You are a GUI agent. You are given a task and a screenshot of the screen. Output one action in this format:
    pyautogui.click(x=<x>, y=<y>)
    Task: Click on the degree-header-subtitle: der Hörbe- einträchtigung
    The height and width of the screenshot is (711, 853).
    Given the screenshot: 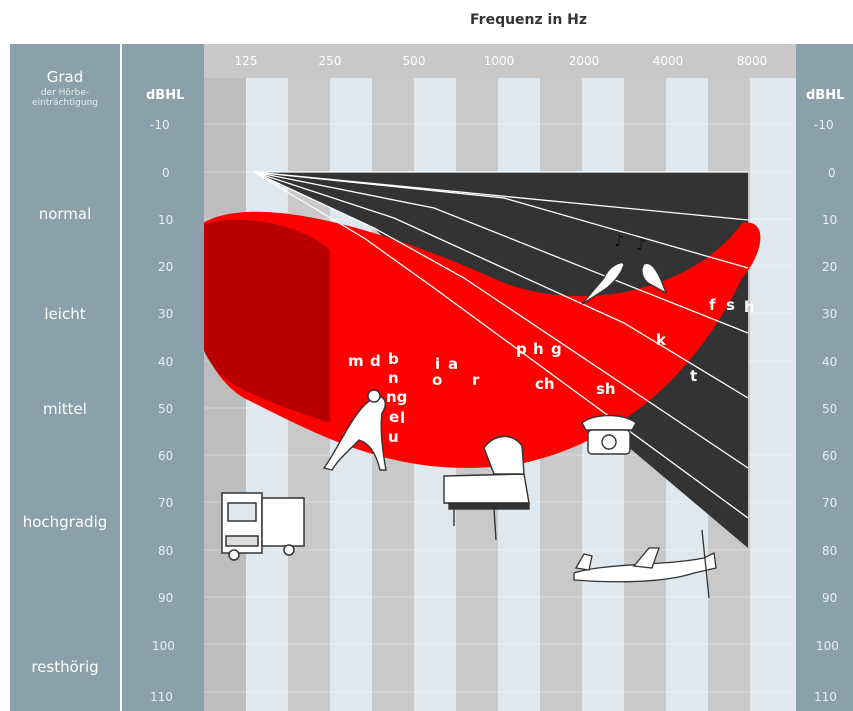 What is the action you would take?
    pyautogui.click(x=65, y=98)
    